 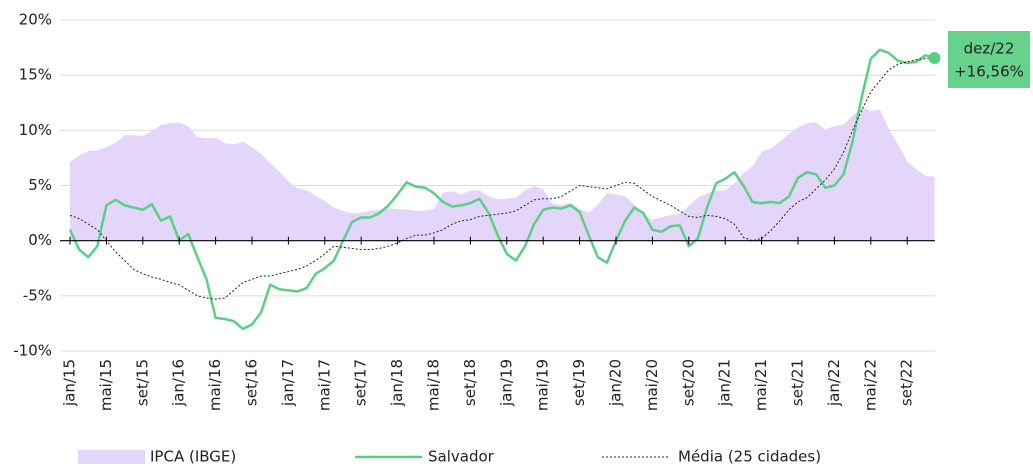 I want to click on y-tick-label: 5%, so click(x=40, y=185).